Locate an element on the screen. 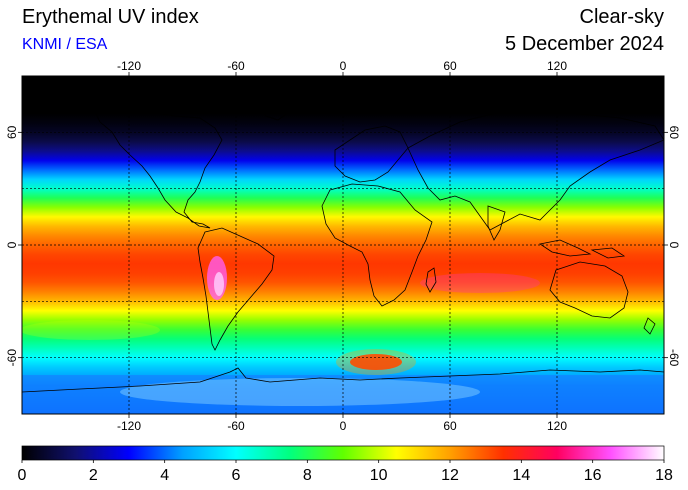 This screenshot has width=688, height=490. lon-tick-label-bottom: 60 is located at coordinates (450, 426).